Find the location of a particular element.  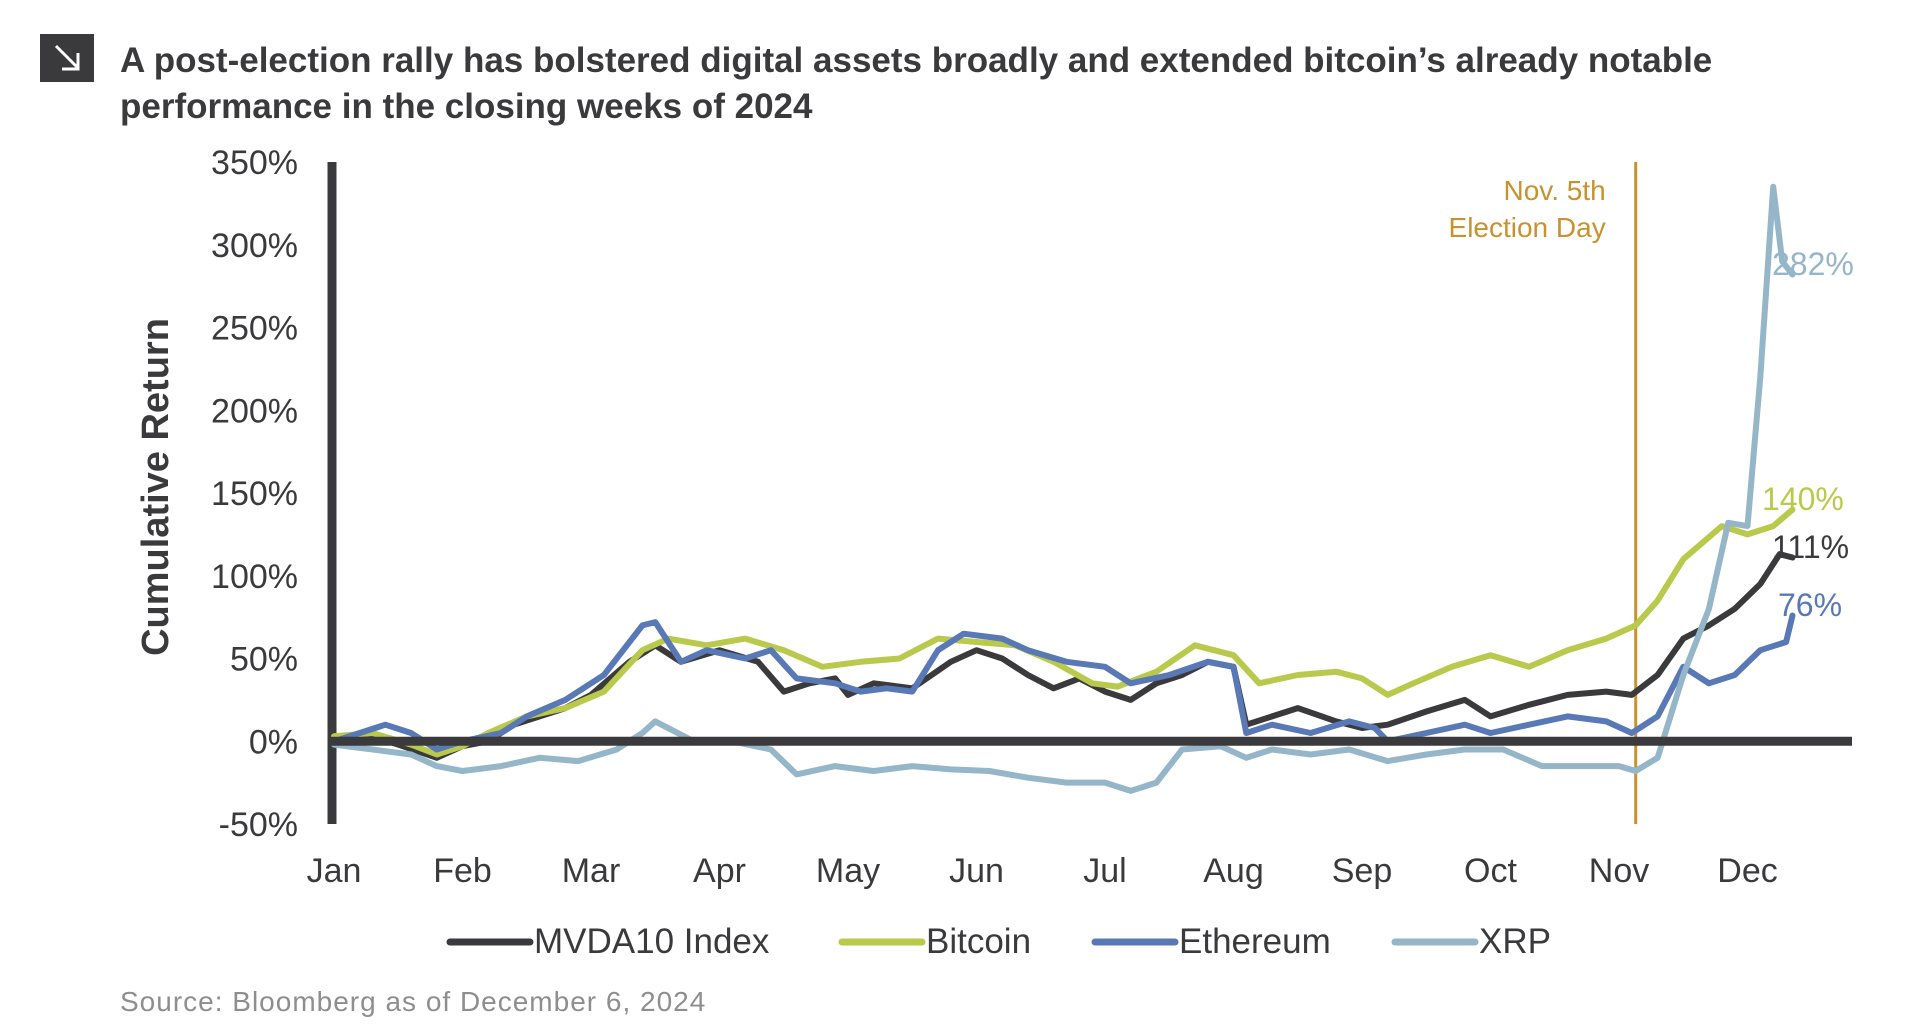

y-tick-label: 300% is located at coordinates (254, 246).